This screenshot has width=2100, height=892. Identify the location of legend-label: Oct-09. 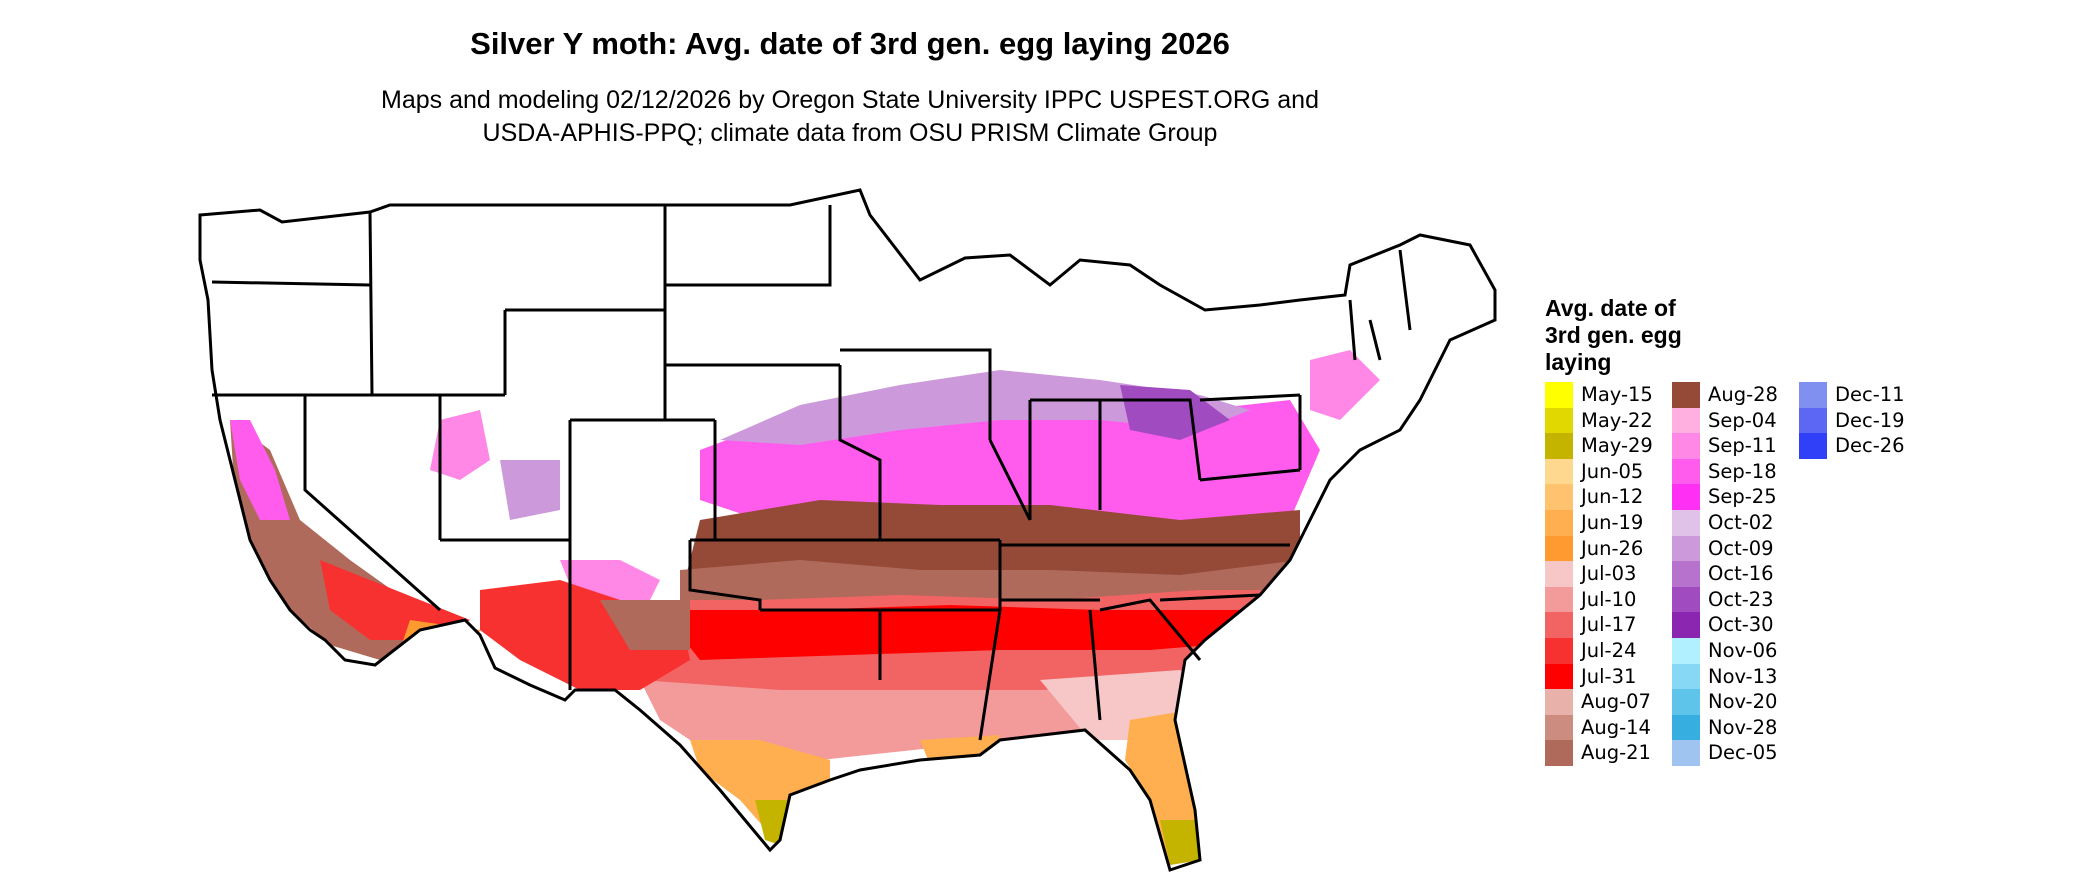
(1741, 548).